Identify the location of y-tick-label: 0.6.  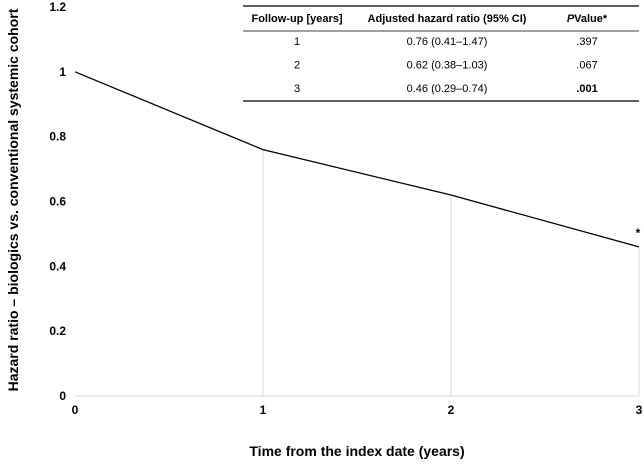
(57, 202).